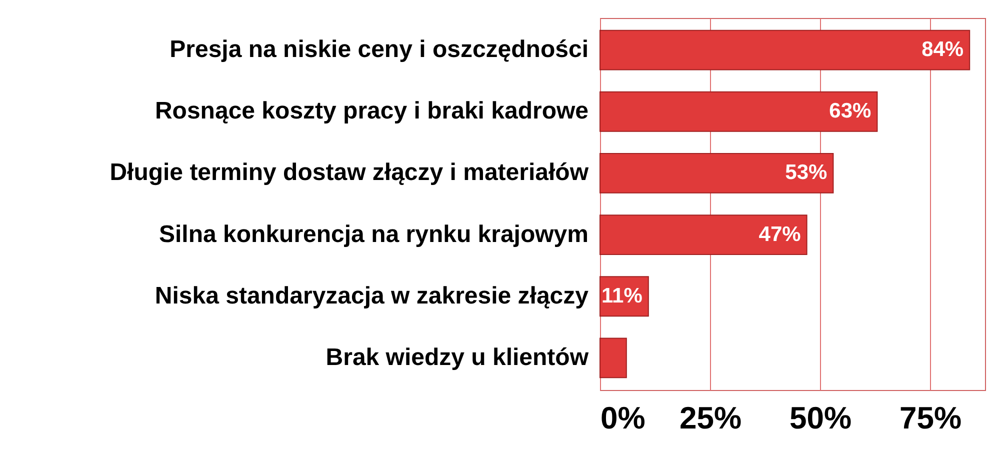  What do you see at coordinates (930, 418) in the screenshot?
I see `x-tick-label: 75%` at bounding box center [930, 418].